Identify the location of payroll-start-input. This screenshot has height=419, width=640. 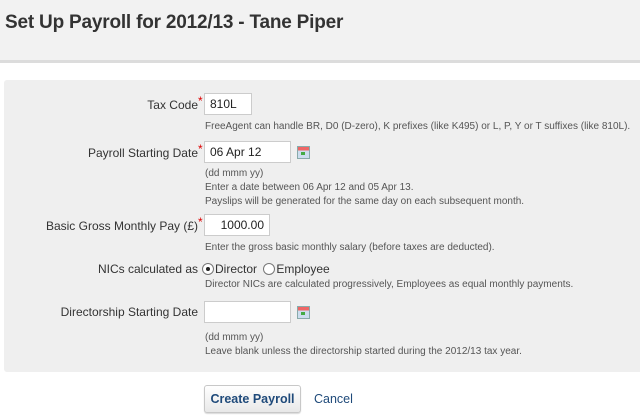
(247, 152).